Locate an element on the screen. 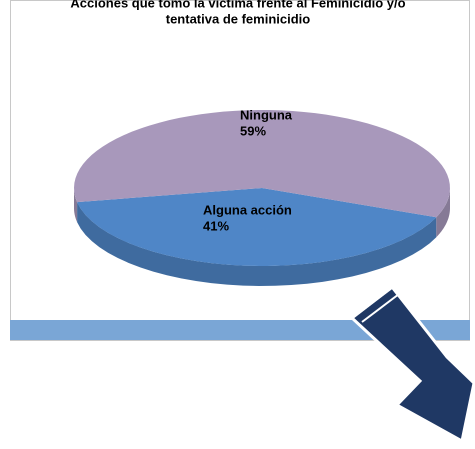 The height and width of the screenshot is (449, 475). chart-subtitle: tentativa de feminicidio is located at coordinates (238, 18).